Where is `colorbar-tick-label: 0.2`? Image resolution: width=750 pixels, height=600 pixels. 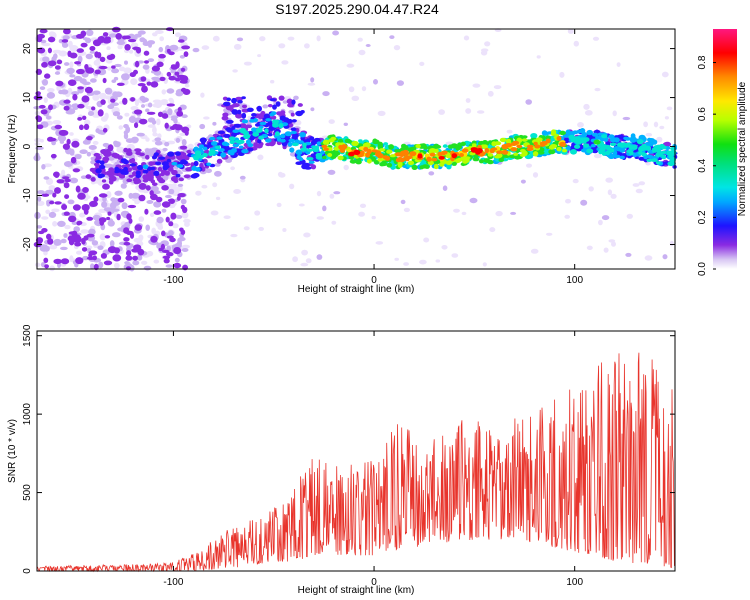
colorbar-tick-label: 0.2 is located at coordinates (702, 217).